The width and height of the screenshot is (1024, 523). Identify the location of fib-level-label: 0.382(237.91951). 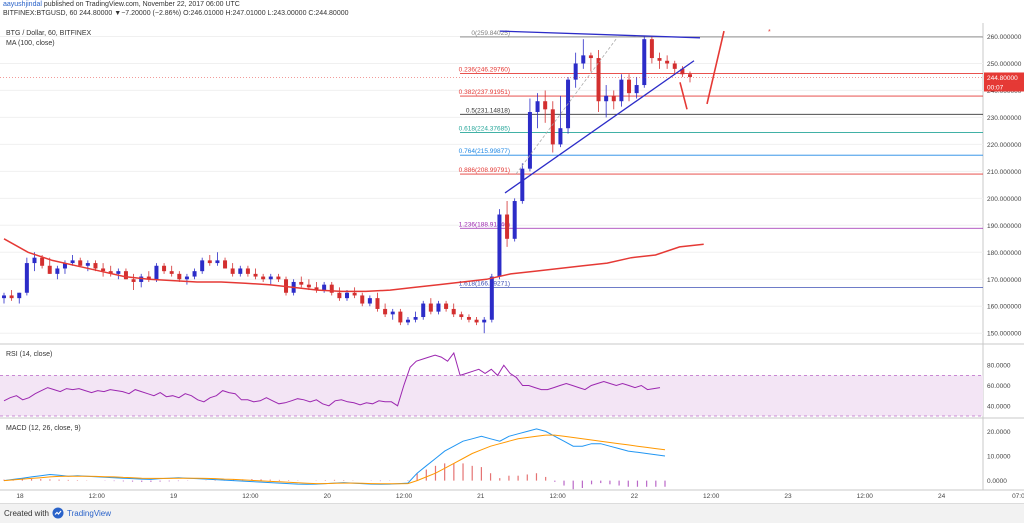
(484, 92).